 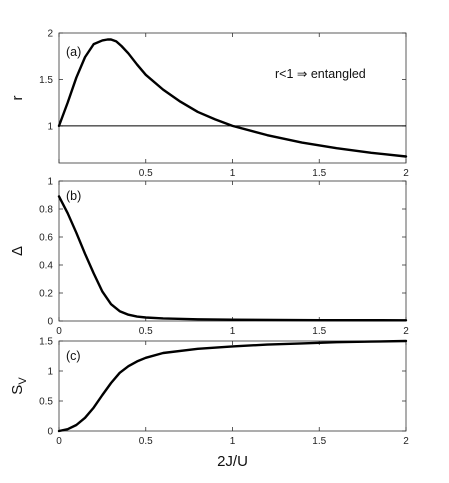 What do you see at coordinates (23, 381) in the screenshot?
I see `y-axis-label-subscript: V` at bounding box center [23, 381].